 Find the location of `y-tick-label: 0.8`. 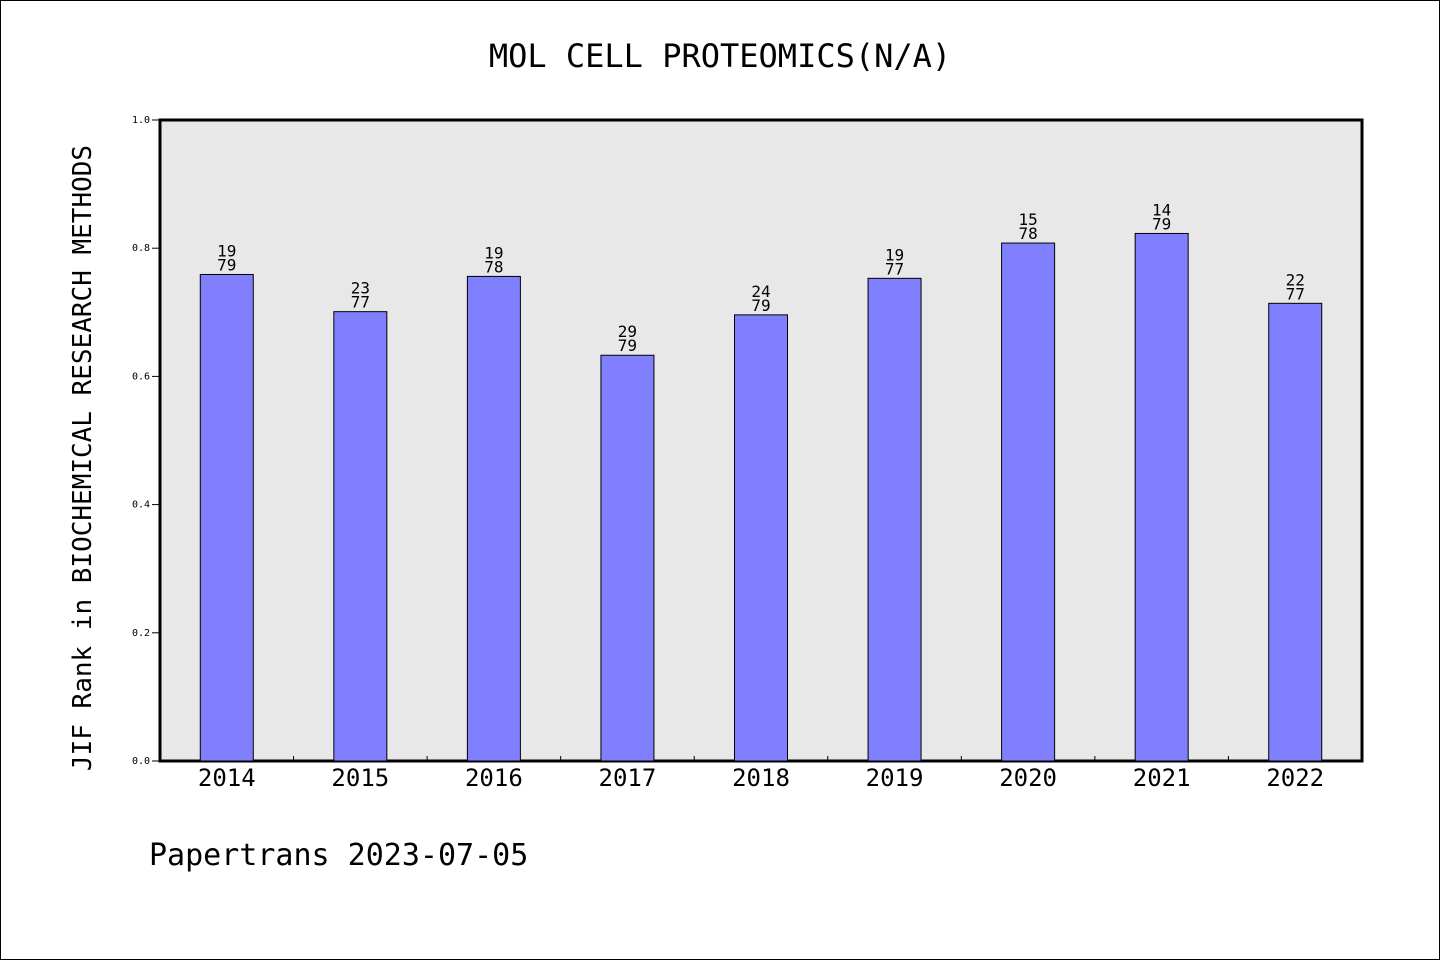

y-tick-label: 0.8 is located at coordinates (141, 248).